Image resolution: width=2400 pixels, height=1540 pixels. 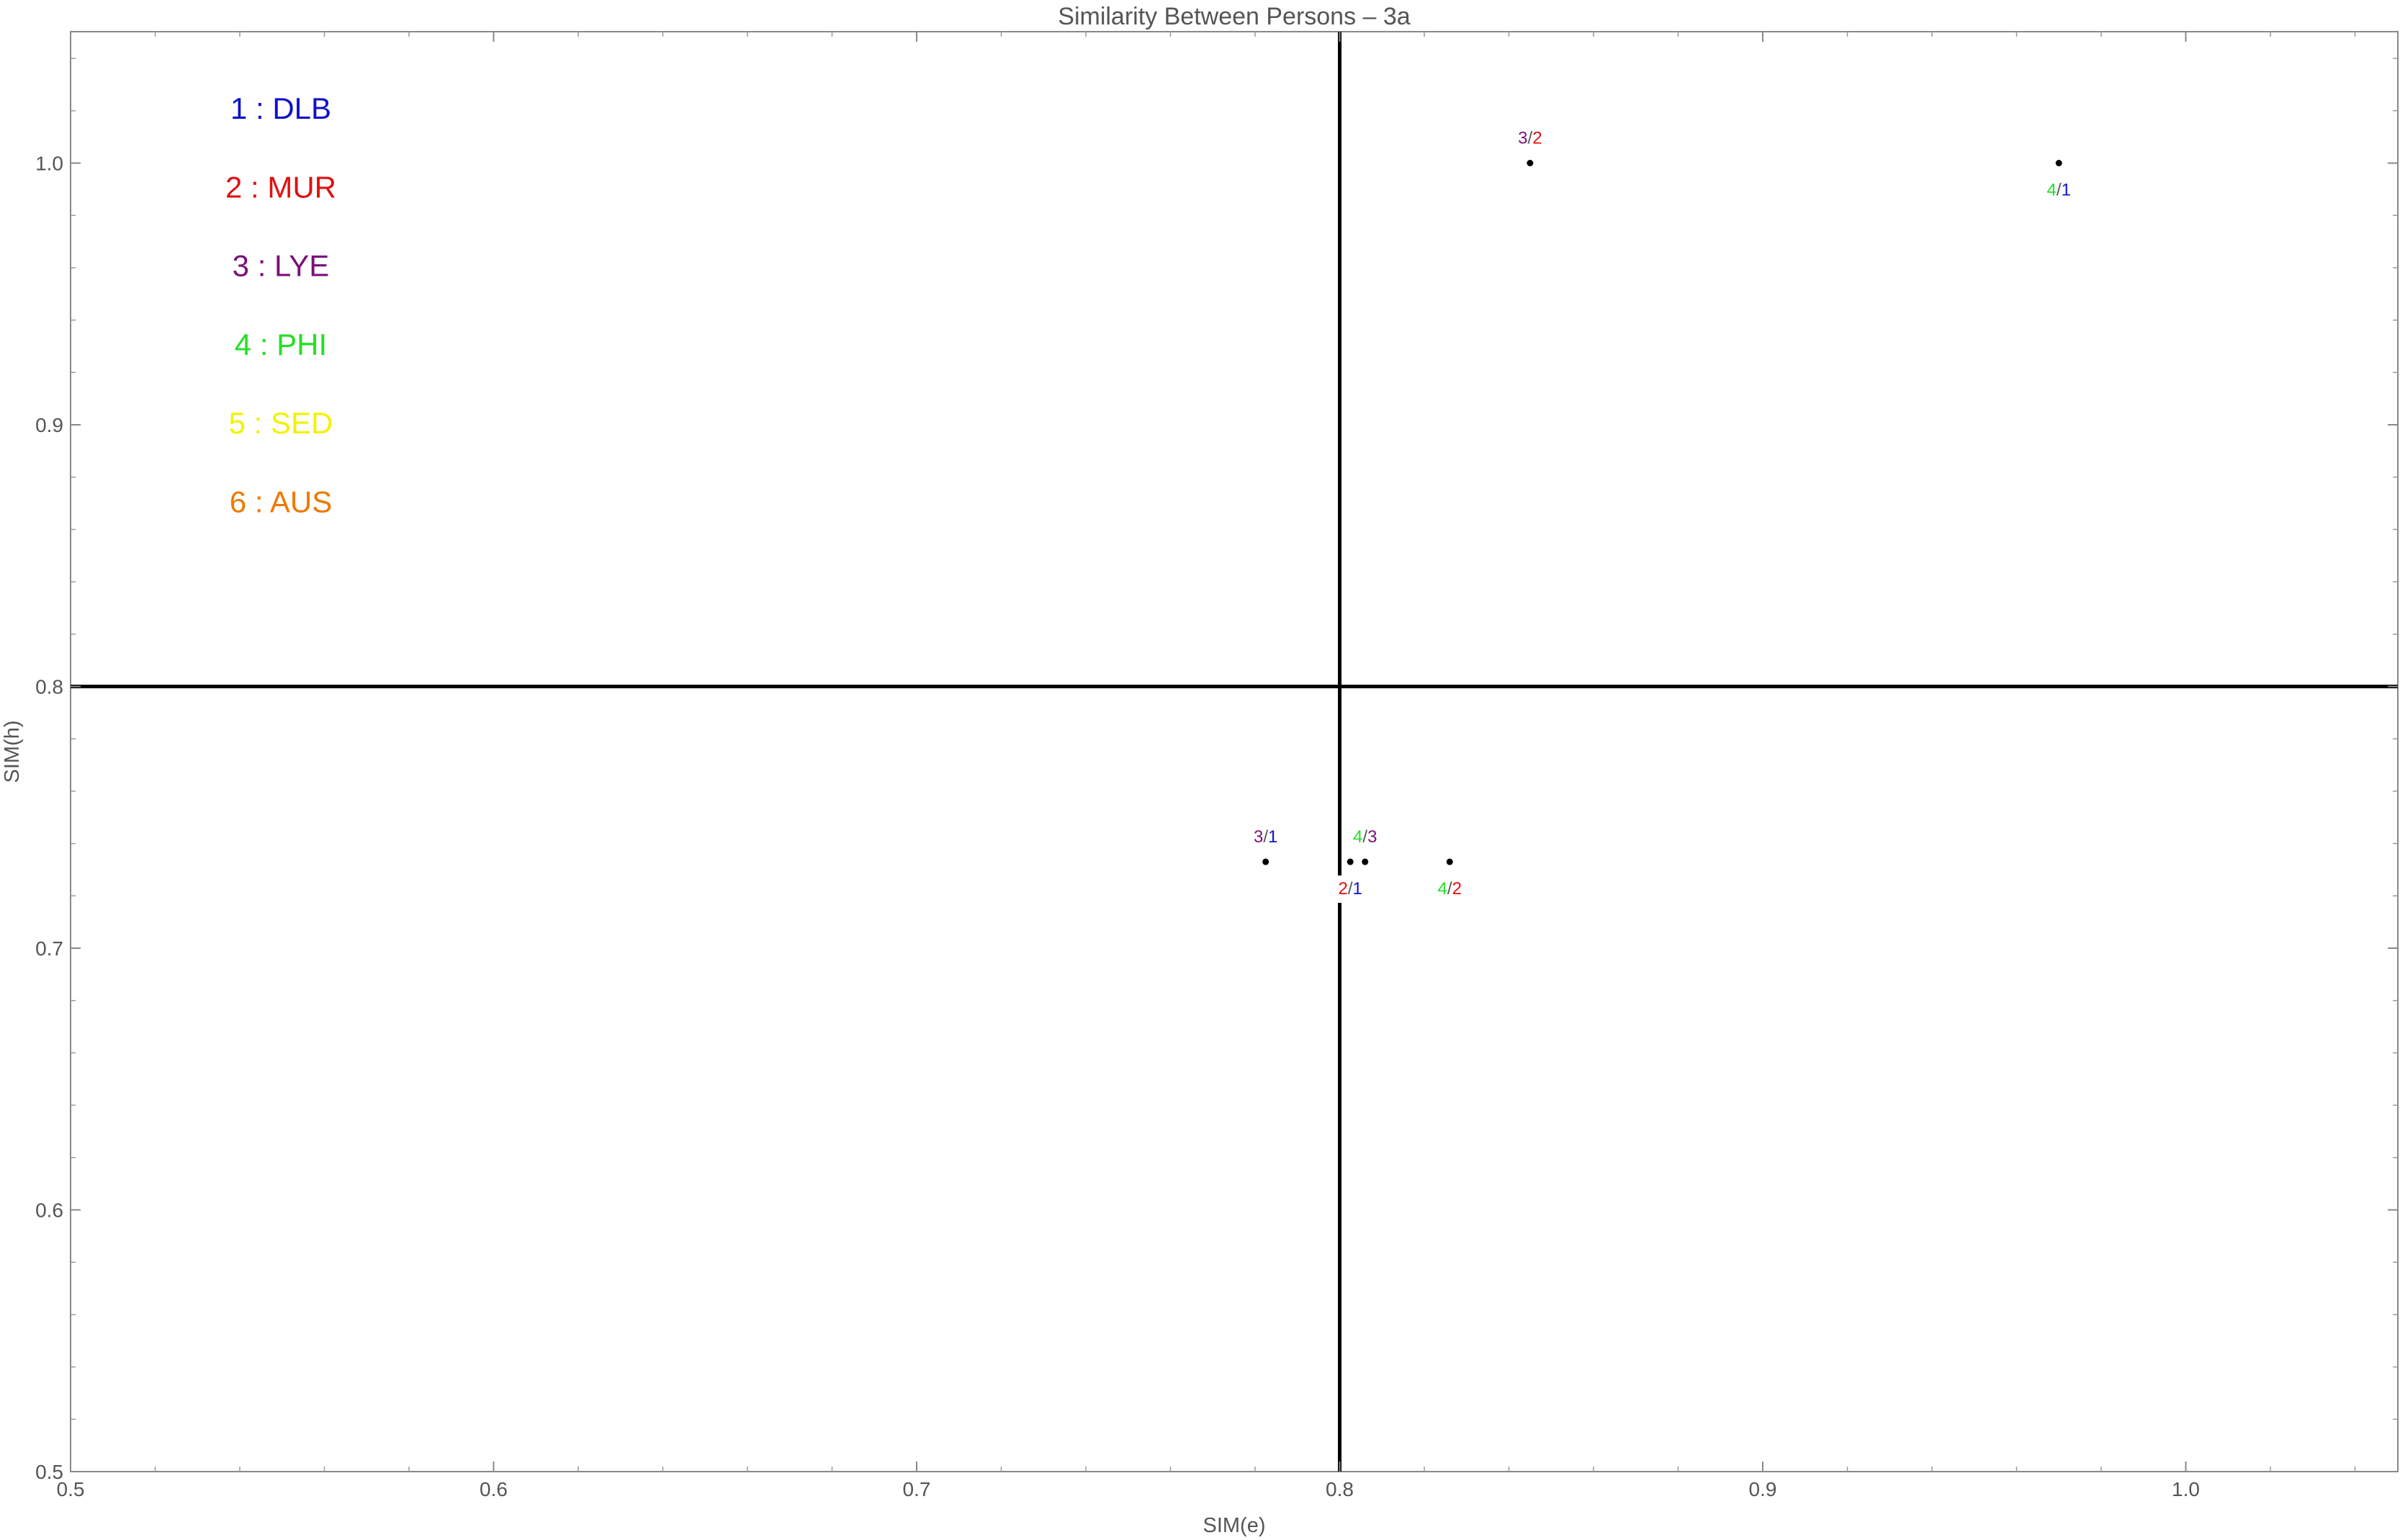 I want to click on pair-label: 3/2, so click(x=1530, y=138).